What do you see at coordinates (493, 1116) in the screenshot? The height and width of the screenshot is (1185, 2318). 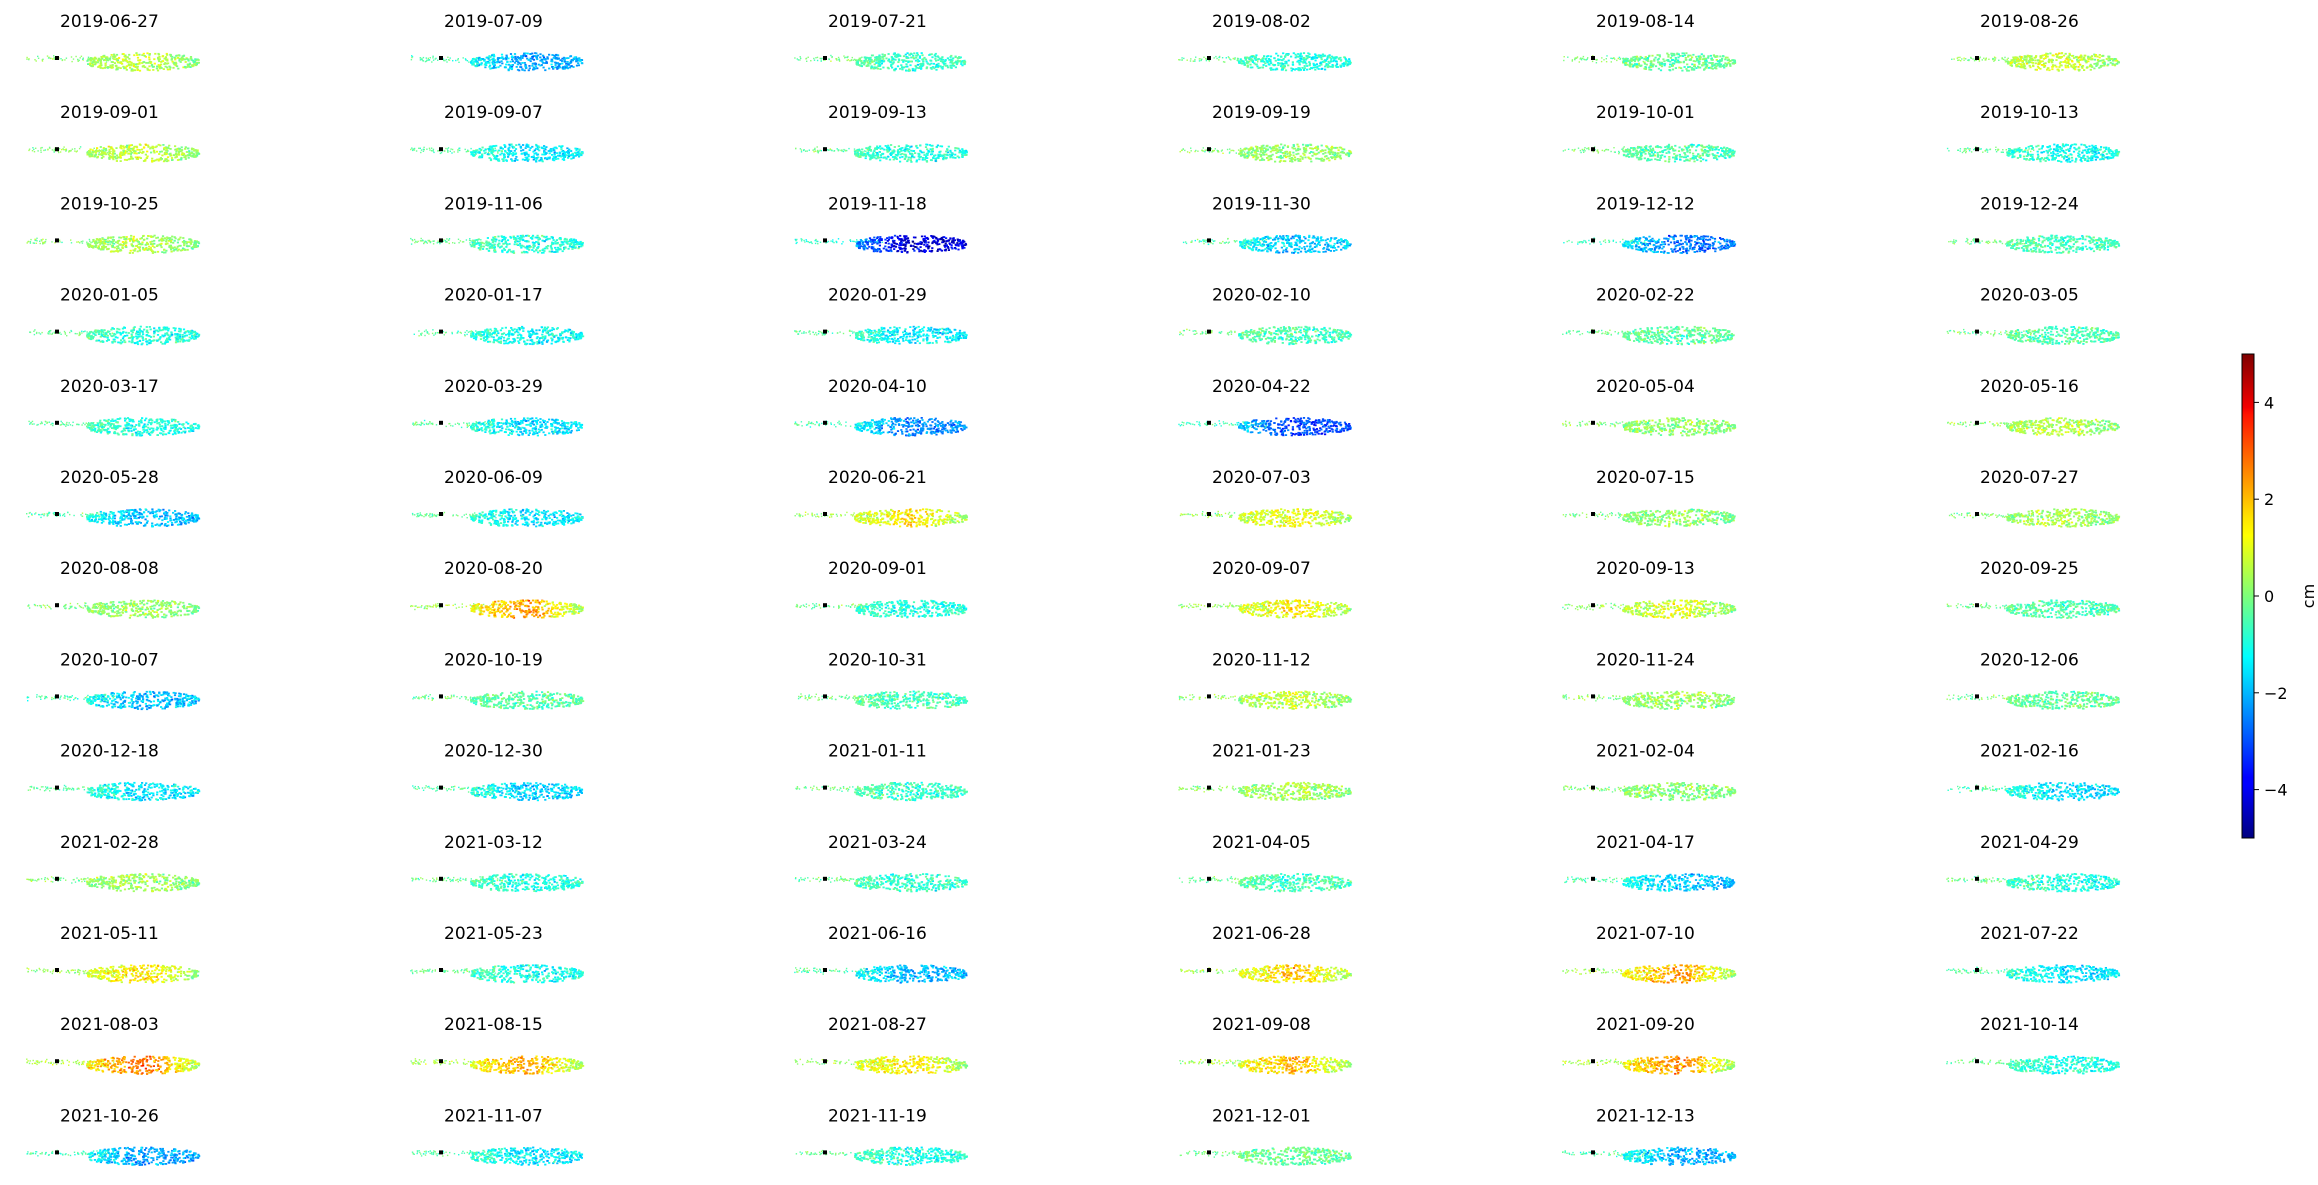 I see `panel-title: 2021-11-07` at bounding box center [493, 1116].